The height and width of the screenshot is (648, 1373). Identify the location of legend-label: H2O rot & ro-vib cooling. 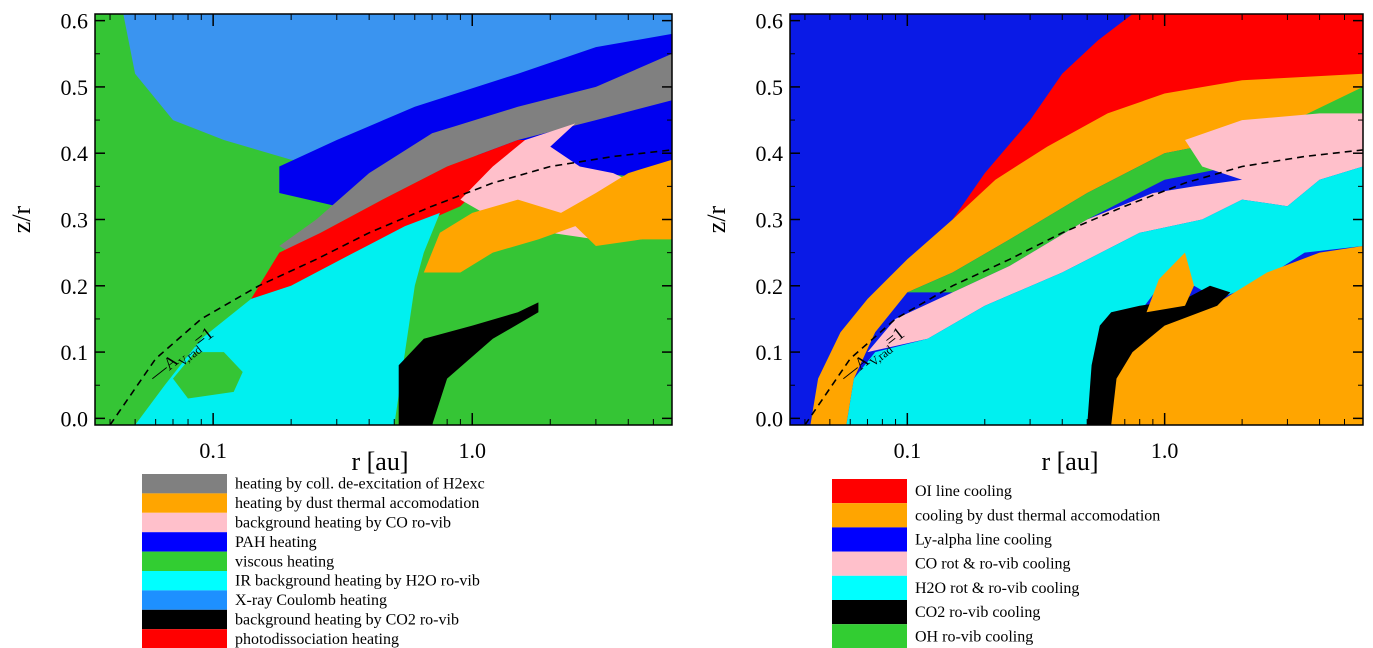
(997, 588).